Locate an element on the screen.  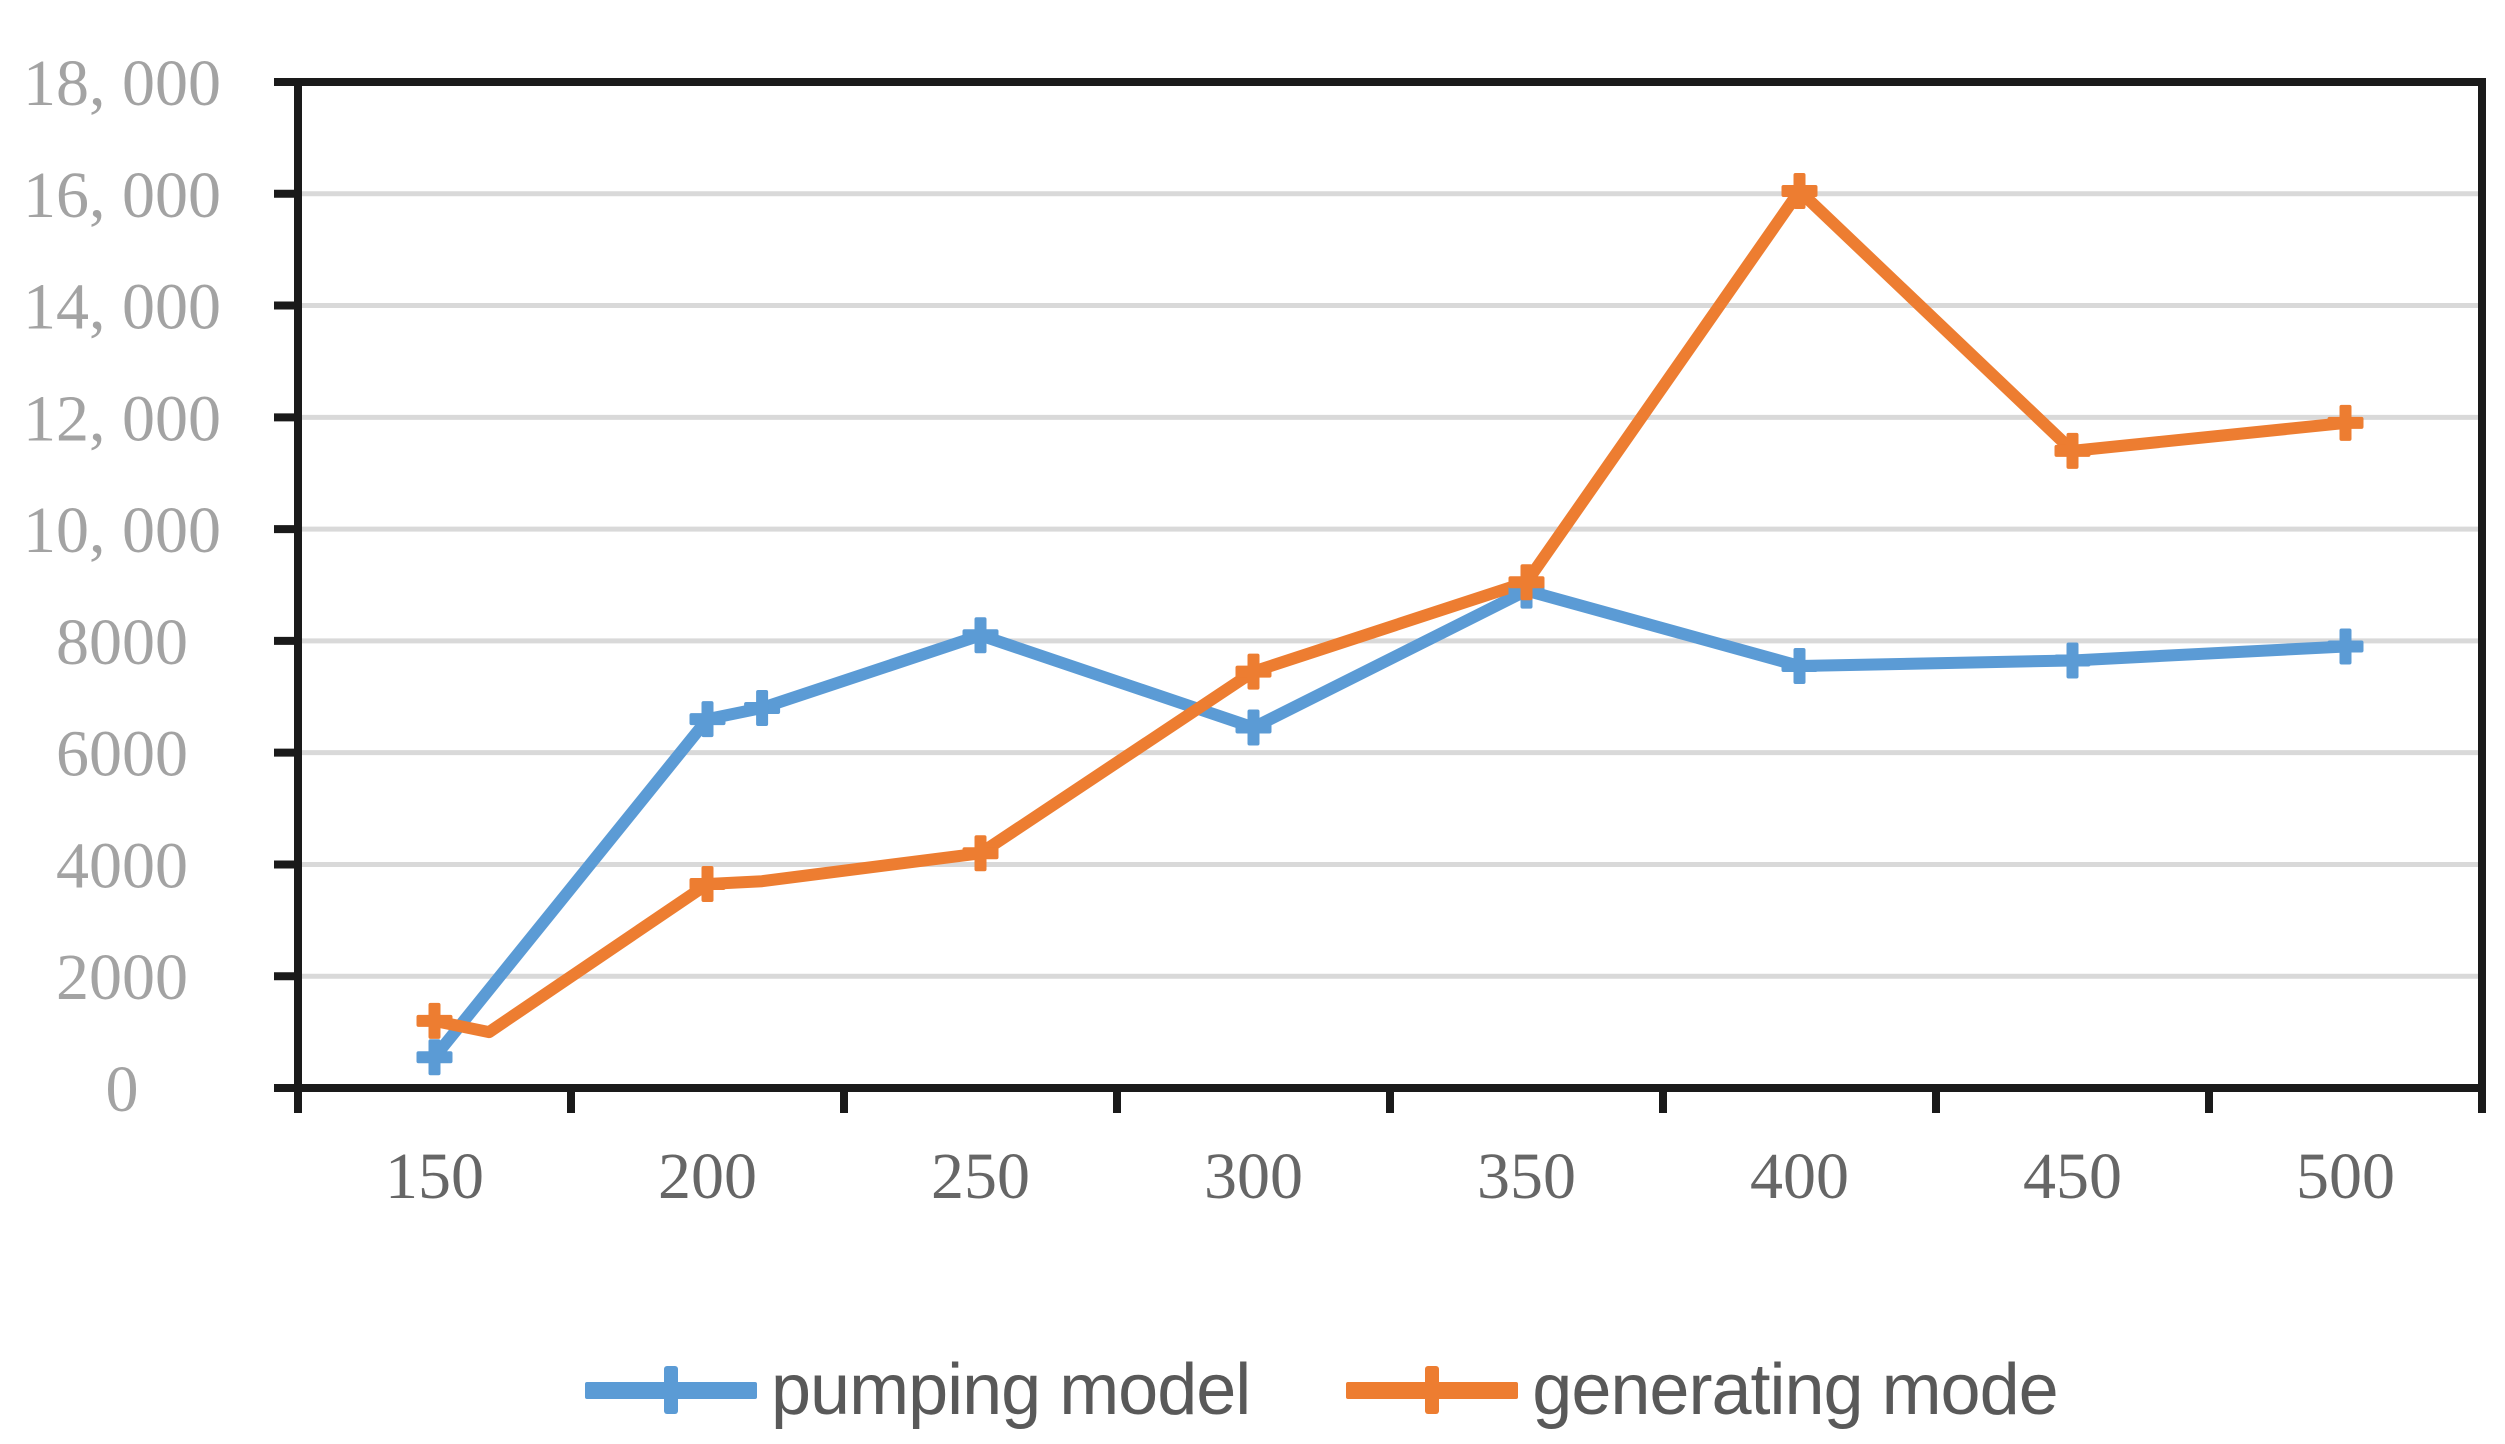
chart-legend: pumping model generating mode is located at coordinates (1322, 1390).